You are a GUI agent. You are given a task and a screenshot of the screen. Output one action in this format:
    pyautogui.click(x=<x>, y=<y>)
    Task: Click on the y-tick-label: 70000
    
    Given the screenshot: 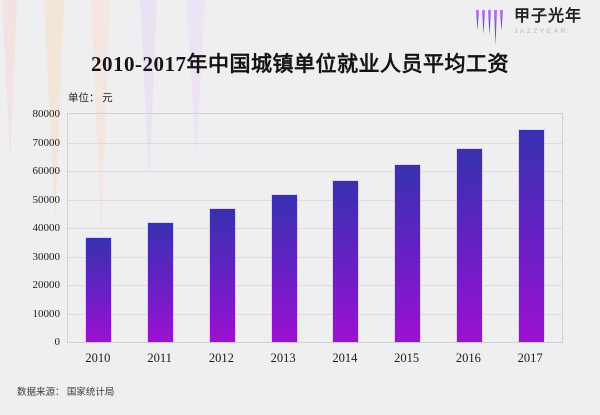 What is the action you would take?
    pyautogui.click(x=46, y=142)
    